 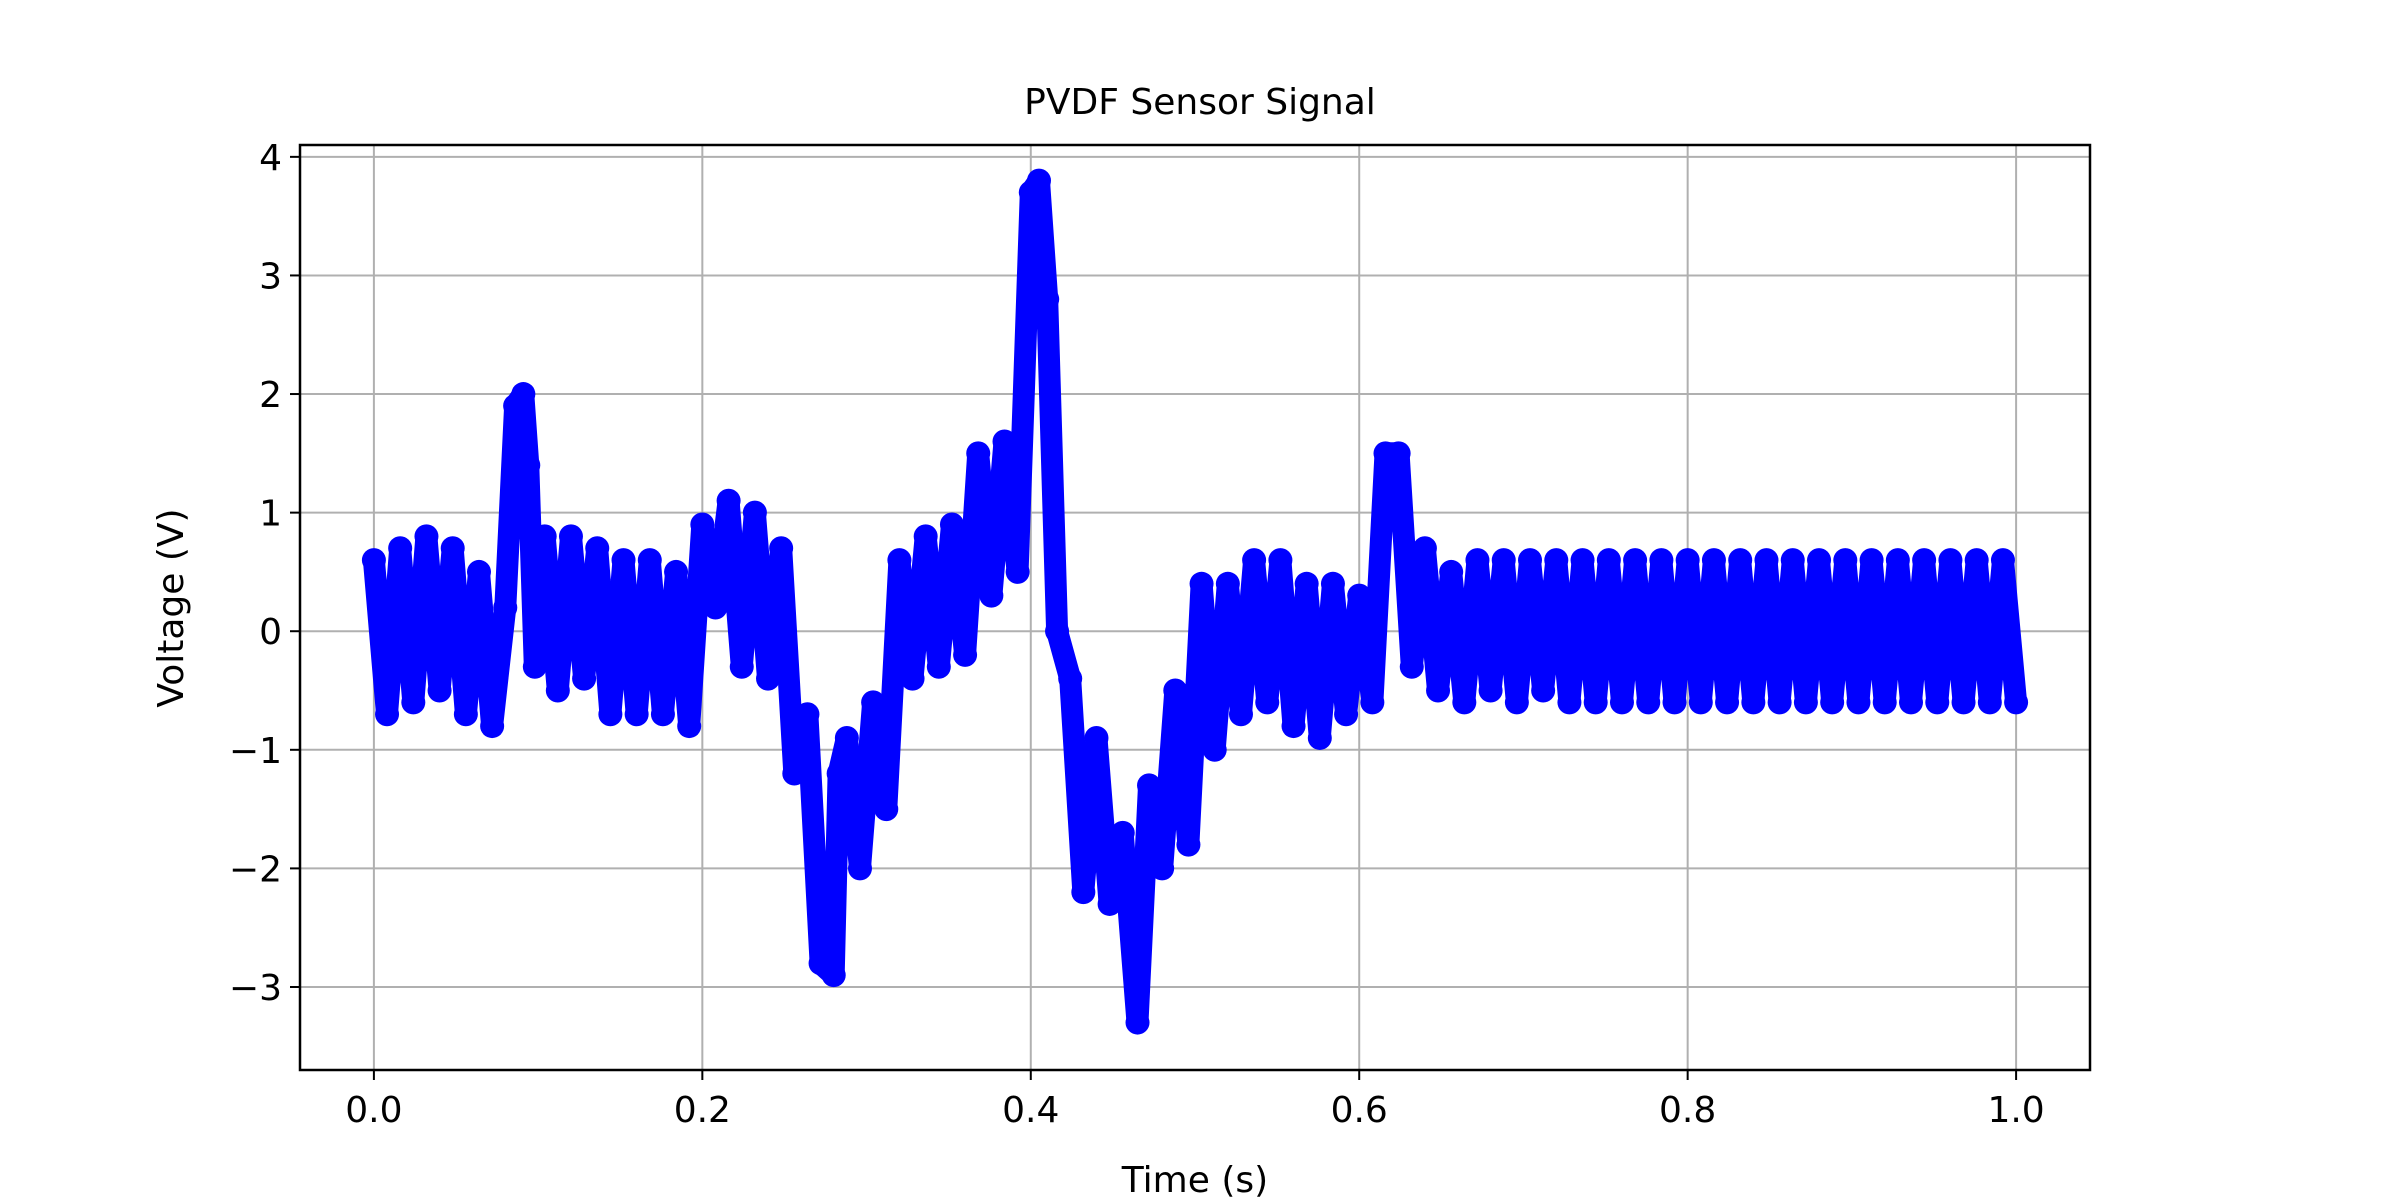 What do you see at coordinates (255, 988) in the screenshot?
I see `y-tick-label: −3` at bounding box center [255, 988].